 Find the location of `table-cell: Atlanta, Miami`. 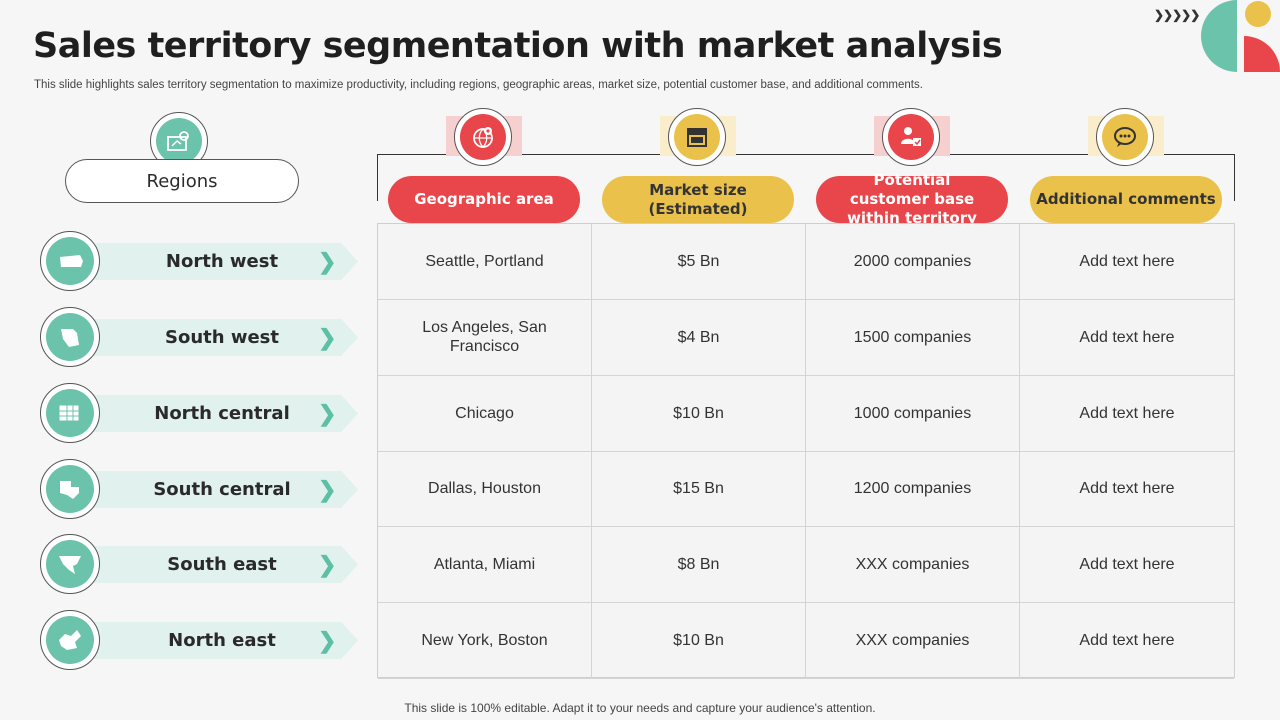

table-cell: Atlanta, Miami is located at coordinates (485, 565).